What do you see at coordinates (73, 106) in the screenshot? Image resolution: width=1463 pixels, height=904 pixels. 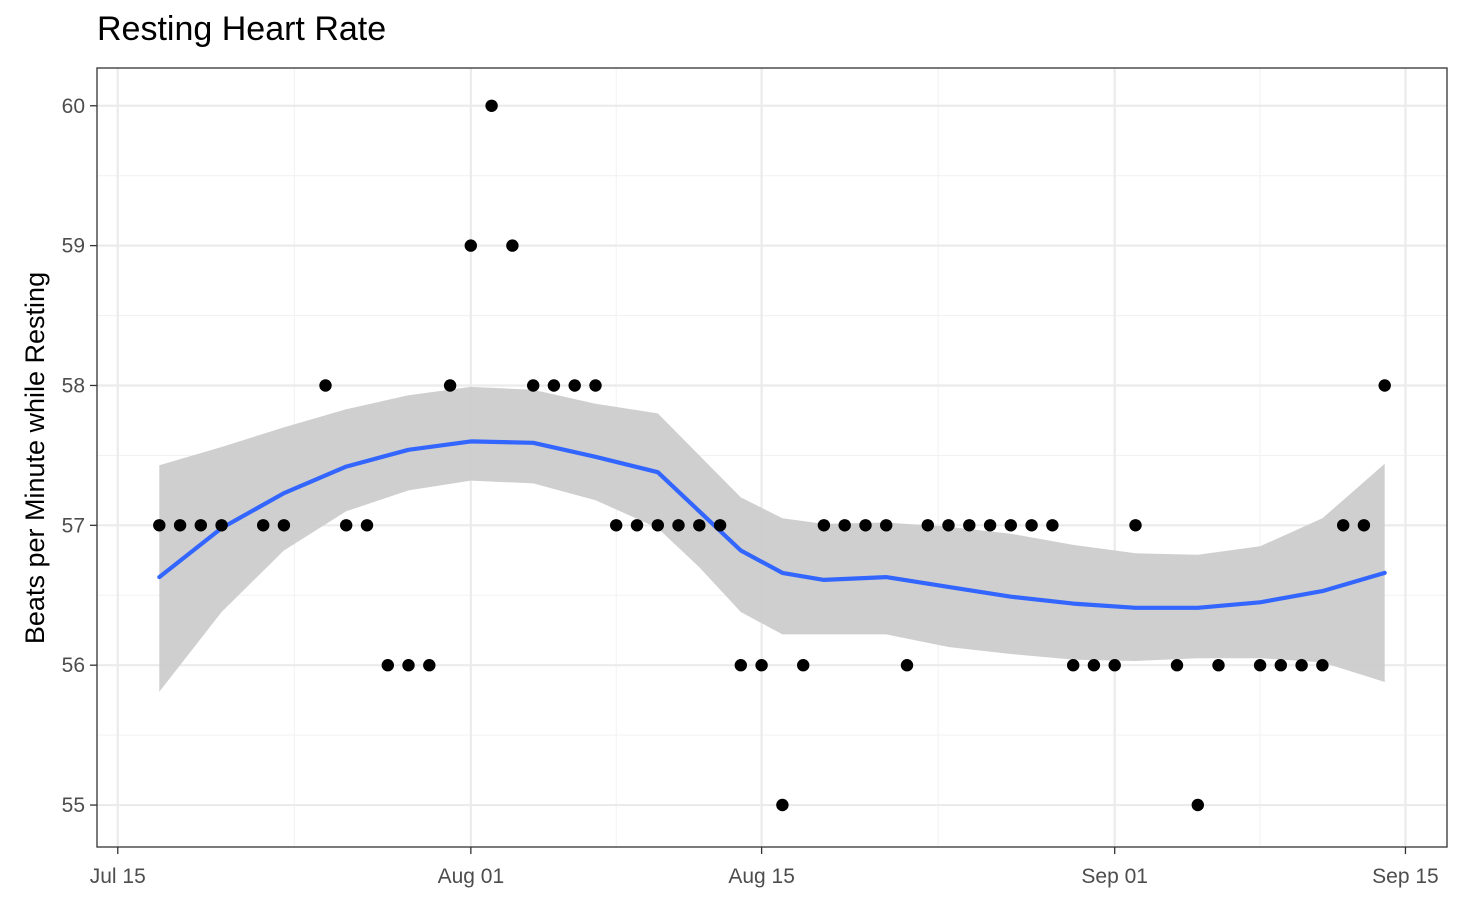 I see `y-tick-label: 60` at bounding box center [73, 106].